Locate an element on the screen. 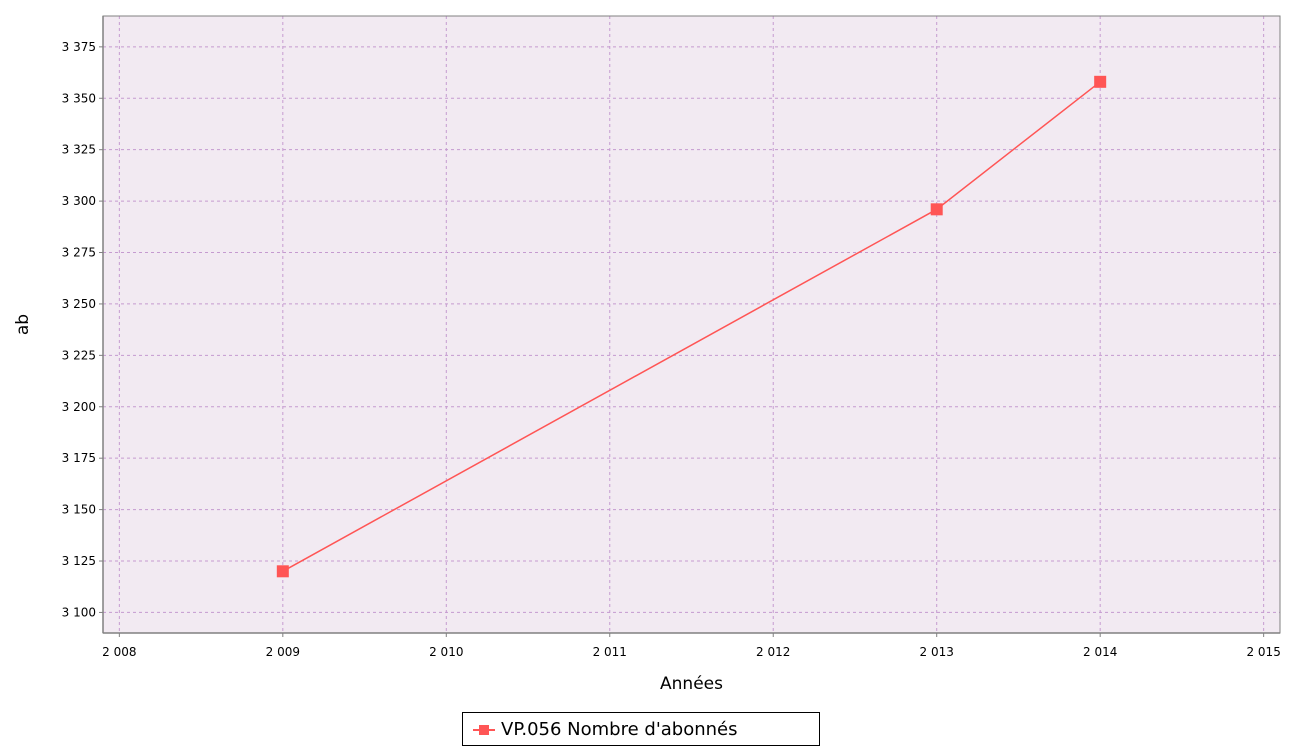 Image resolution: width=1292 pixels, height=746 pixels. legend: VP.056 Nombre d'abonnés is located at coordinates (641, 729).